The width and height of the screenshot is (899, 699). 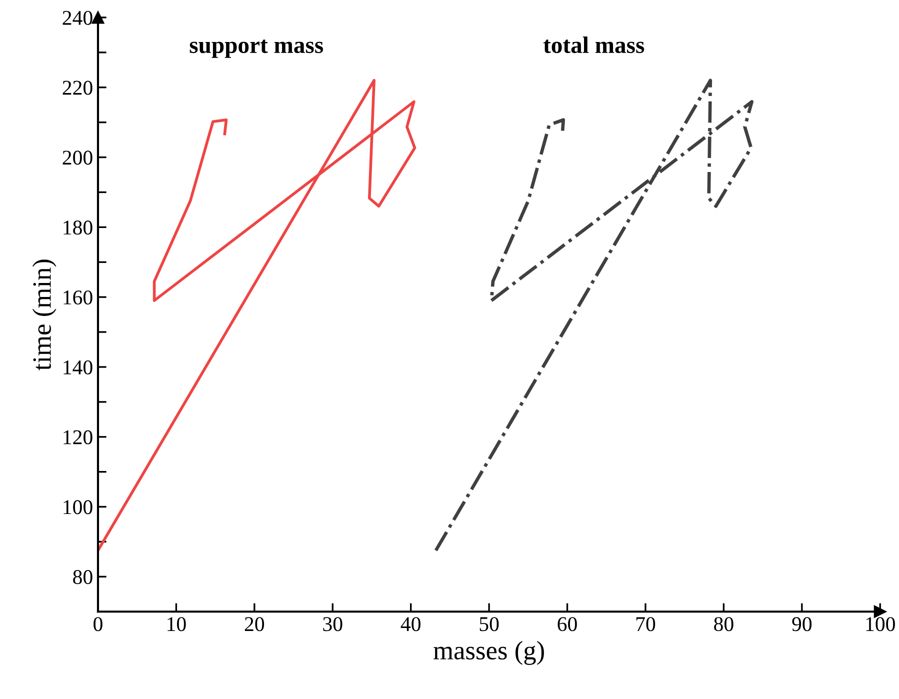 I want to click on y-tick-label: 100, so click(x=78, y=507).